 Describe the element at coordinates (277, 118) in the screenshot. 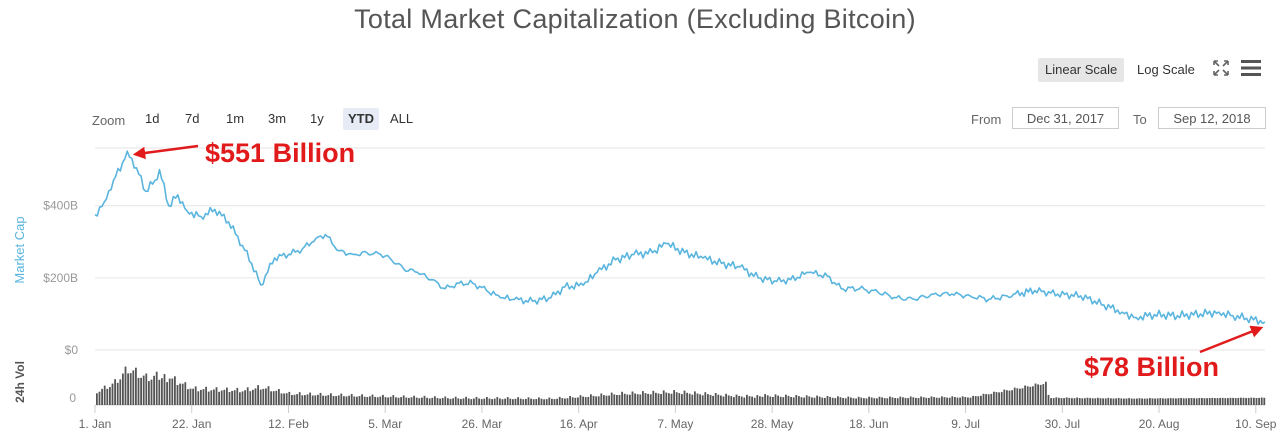

I see `zoom-3m-button: 3m` at that location.